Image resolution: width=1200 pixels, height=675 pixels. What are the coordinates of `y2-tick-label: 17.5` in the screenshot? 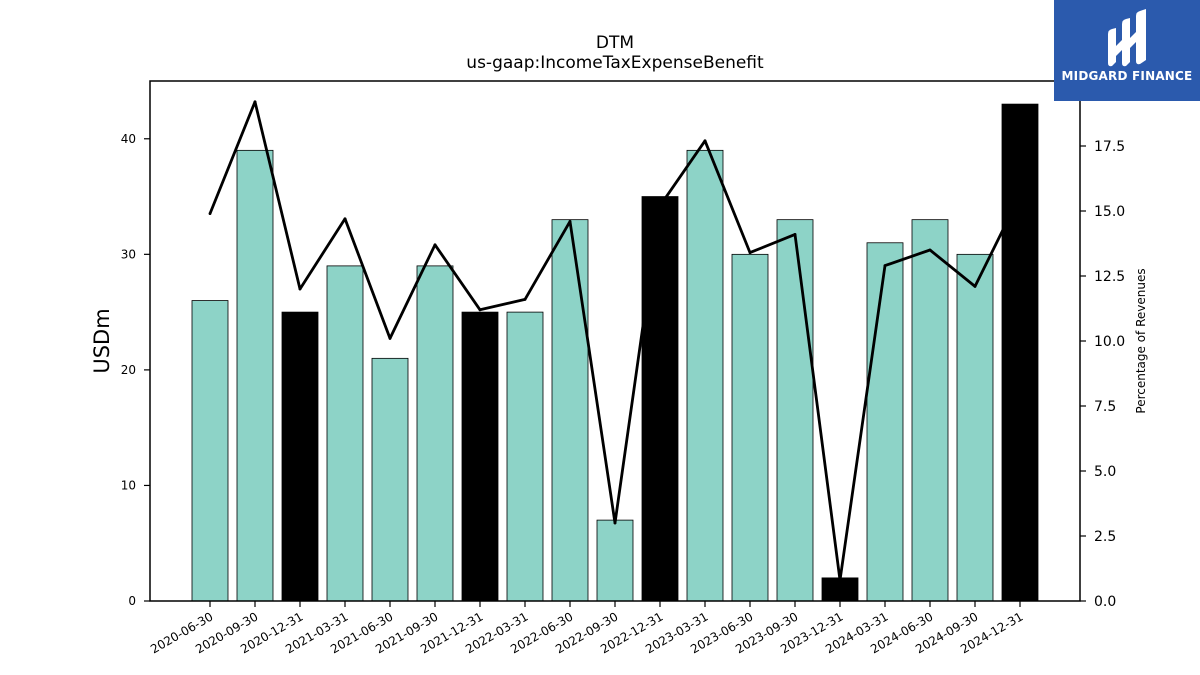 It's located at (1109, 147).